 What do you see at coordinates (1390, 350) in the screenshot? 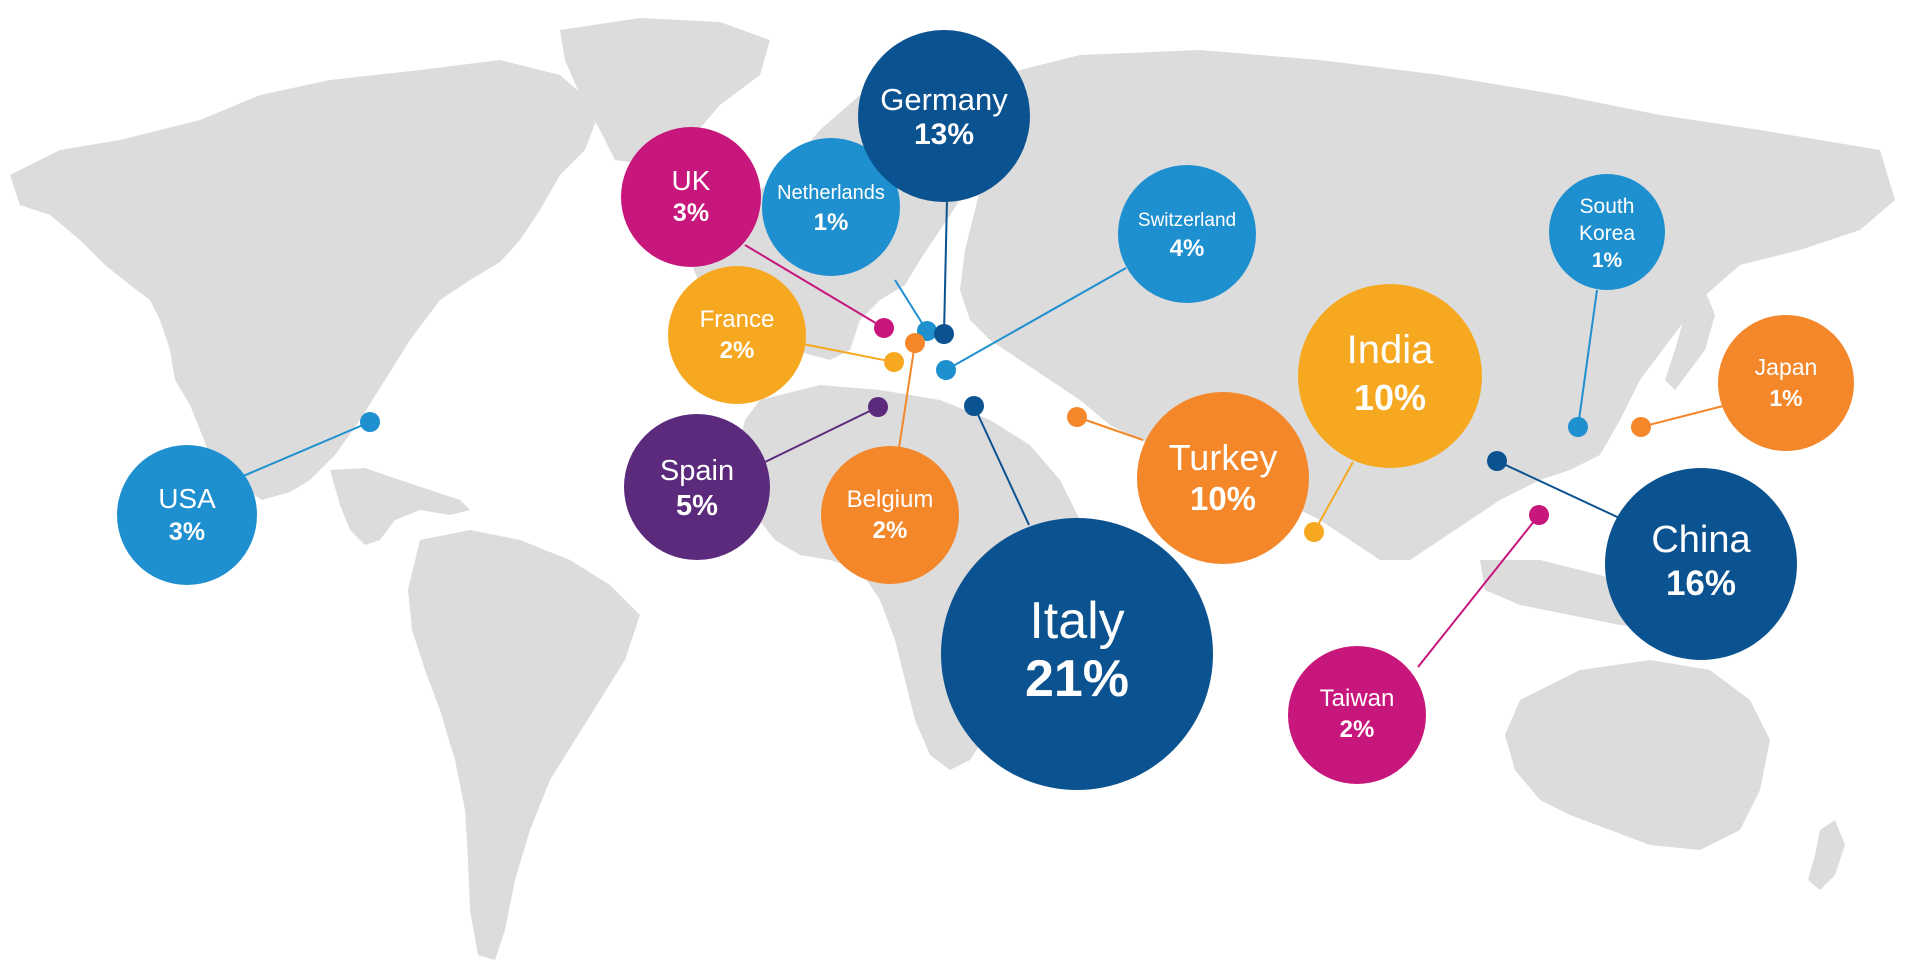
I see `bubble-india-name: India` at bounding box center [1390, 350].